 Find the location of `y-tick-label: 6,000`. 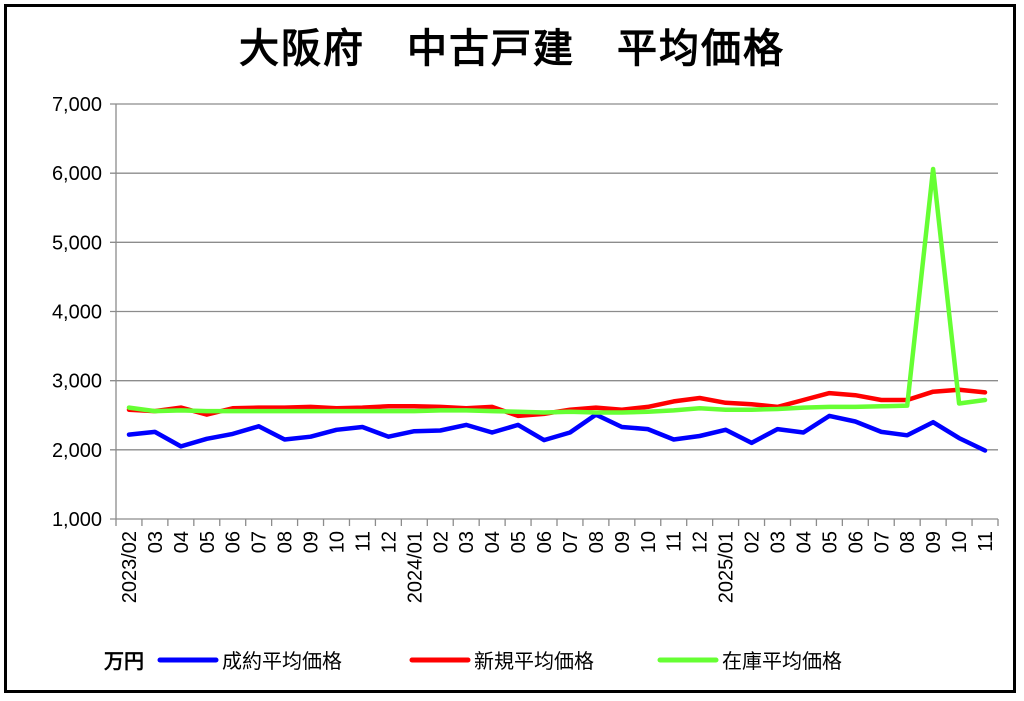

y-tick-label: 6,000 is located at coordinates (77, 174).